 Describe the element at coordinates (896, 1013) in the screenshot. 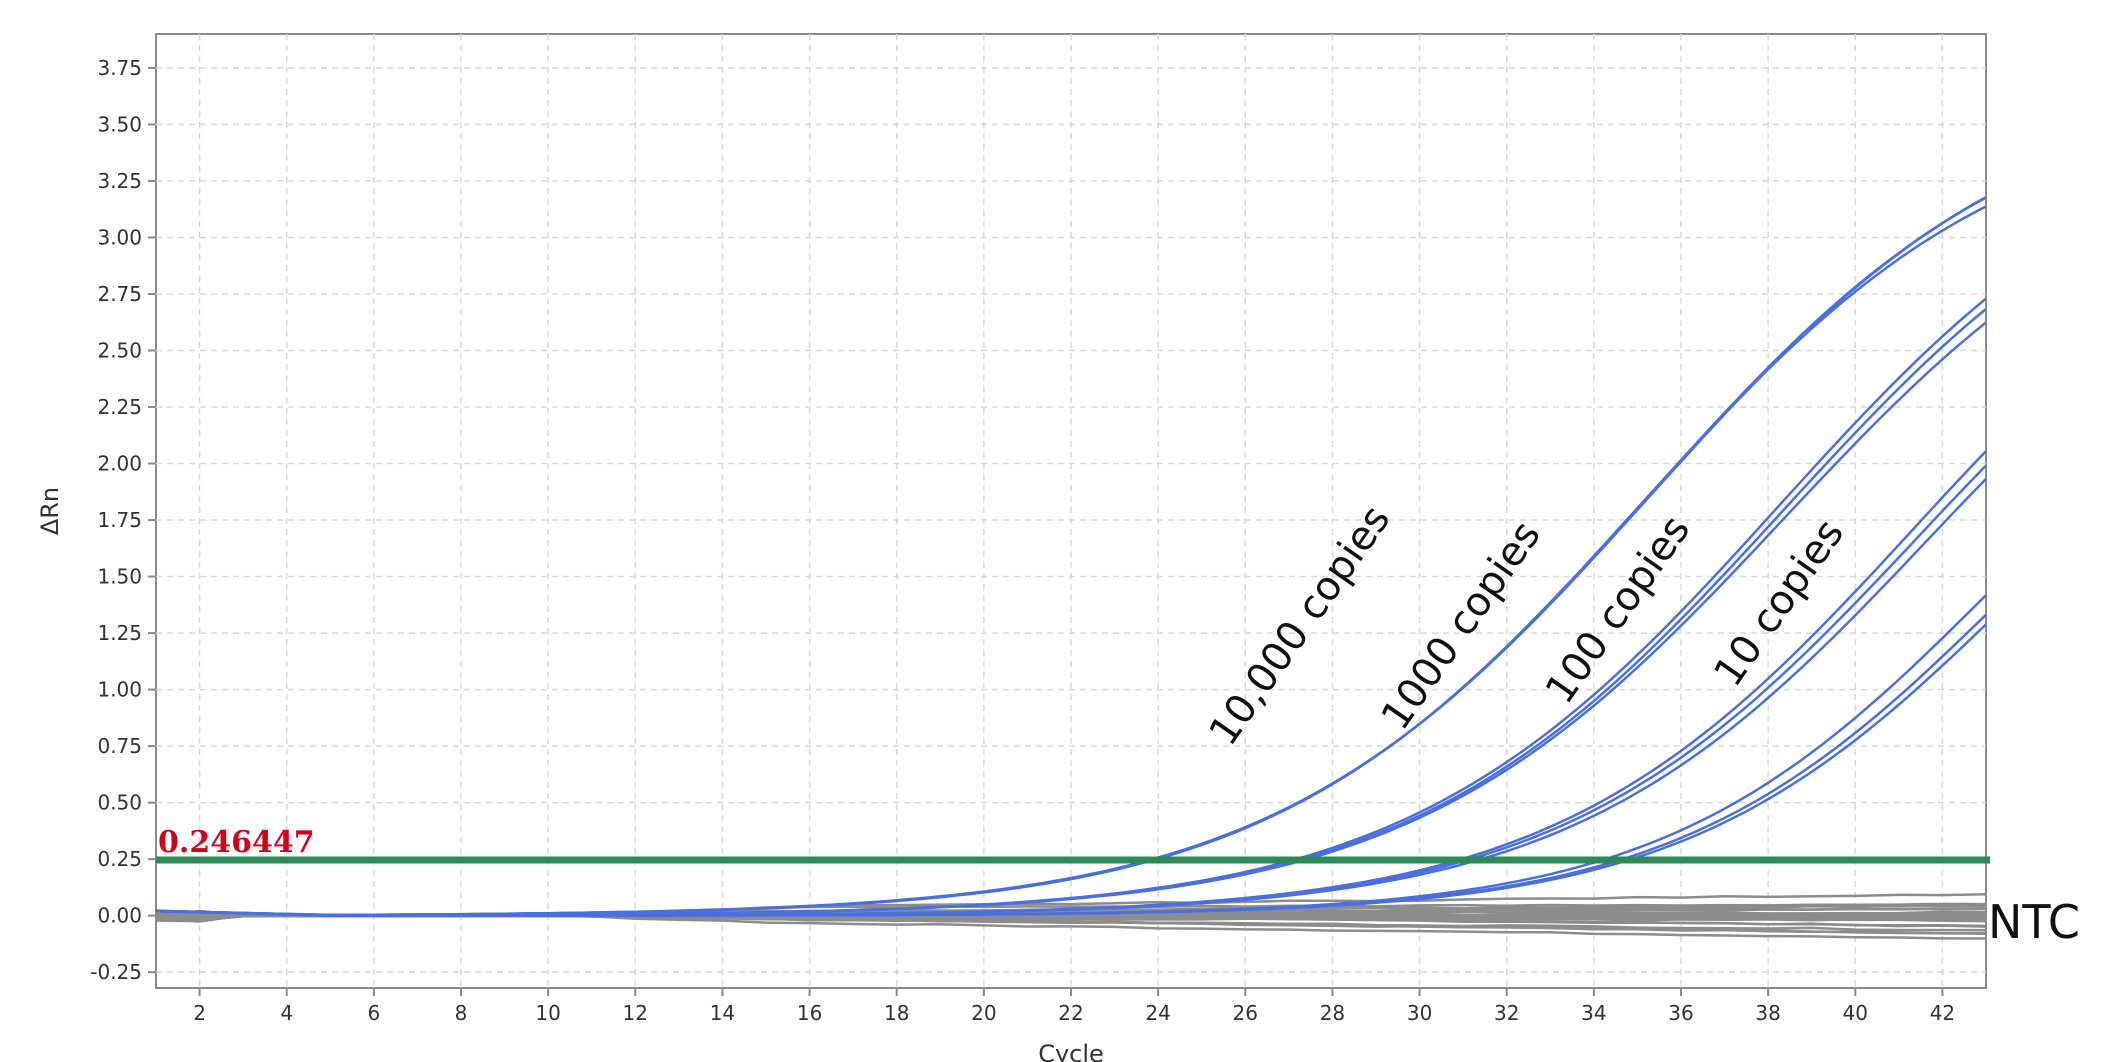

I see `x-tick-label: 18` at that location.